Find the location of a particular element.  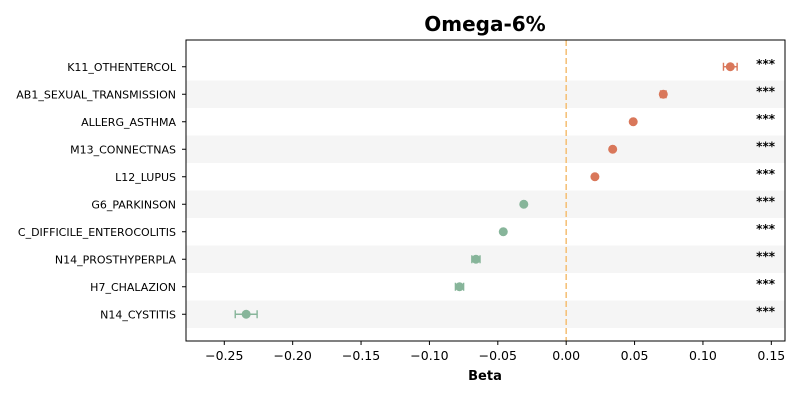

x-tick-label: −0.20 is located at coordinates (293, 355).